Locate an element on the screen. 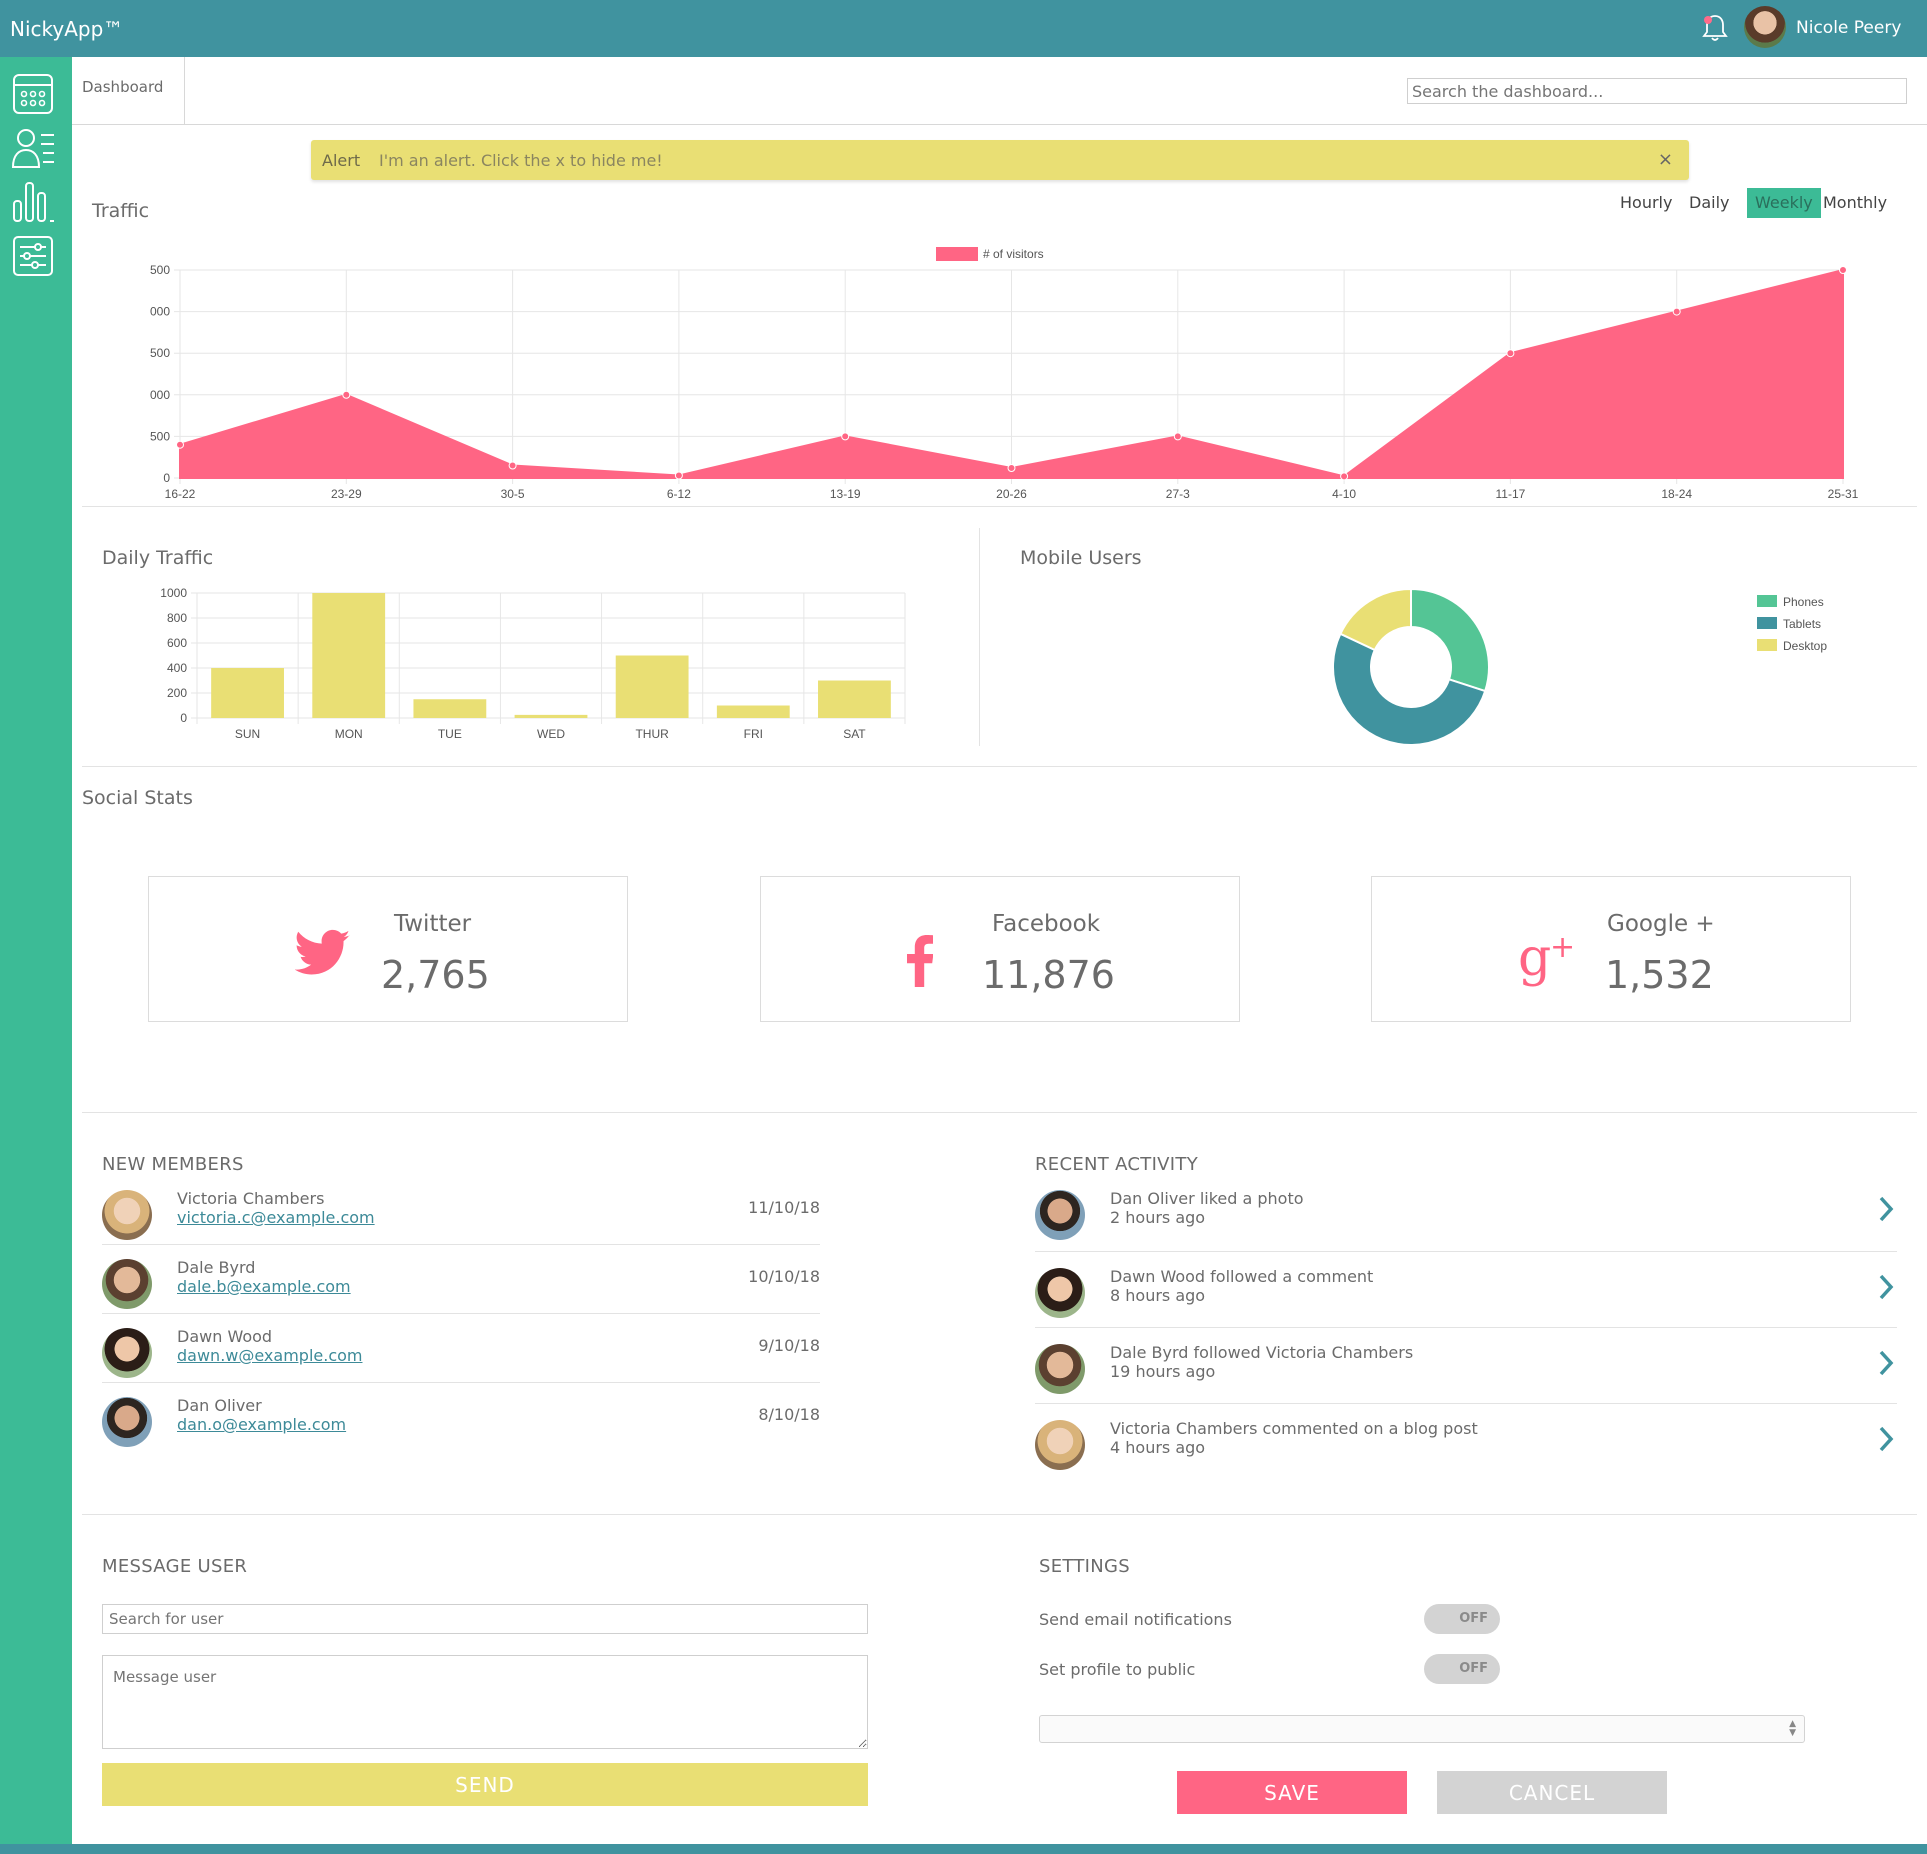  profile-public-toggle: OFF is located at coordinates (1462, 1669).